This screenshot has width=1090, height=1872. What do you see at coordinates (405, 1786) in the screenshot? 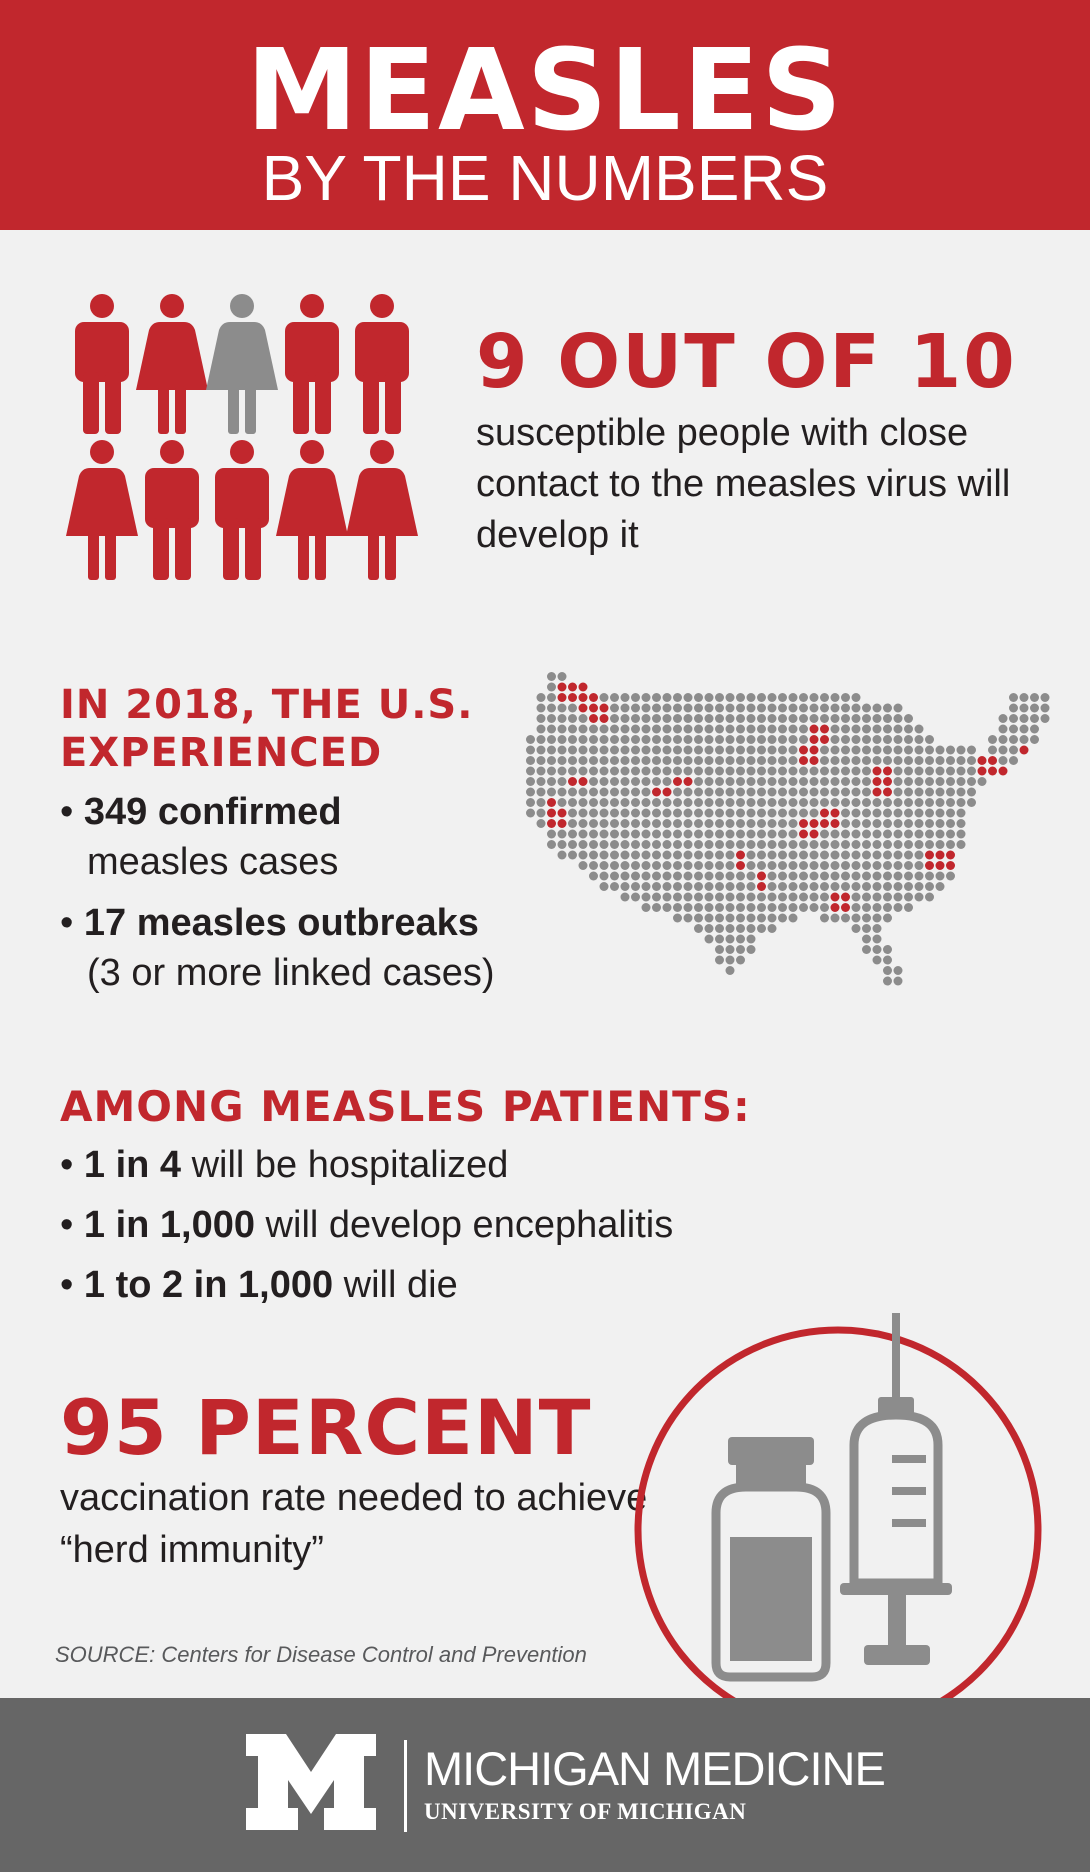
I see `footer-divider` at bounding box center [405, 1786].